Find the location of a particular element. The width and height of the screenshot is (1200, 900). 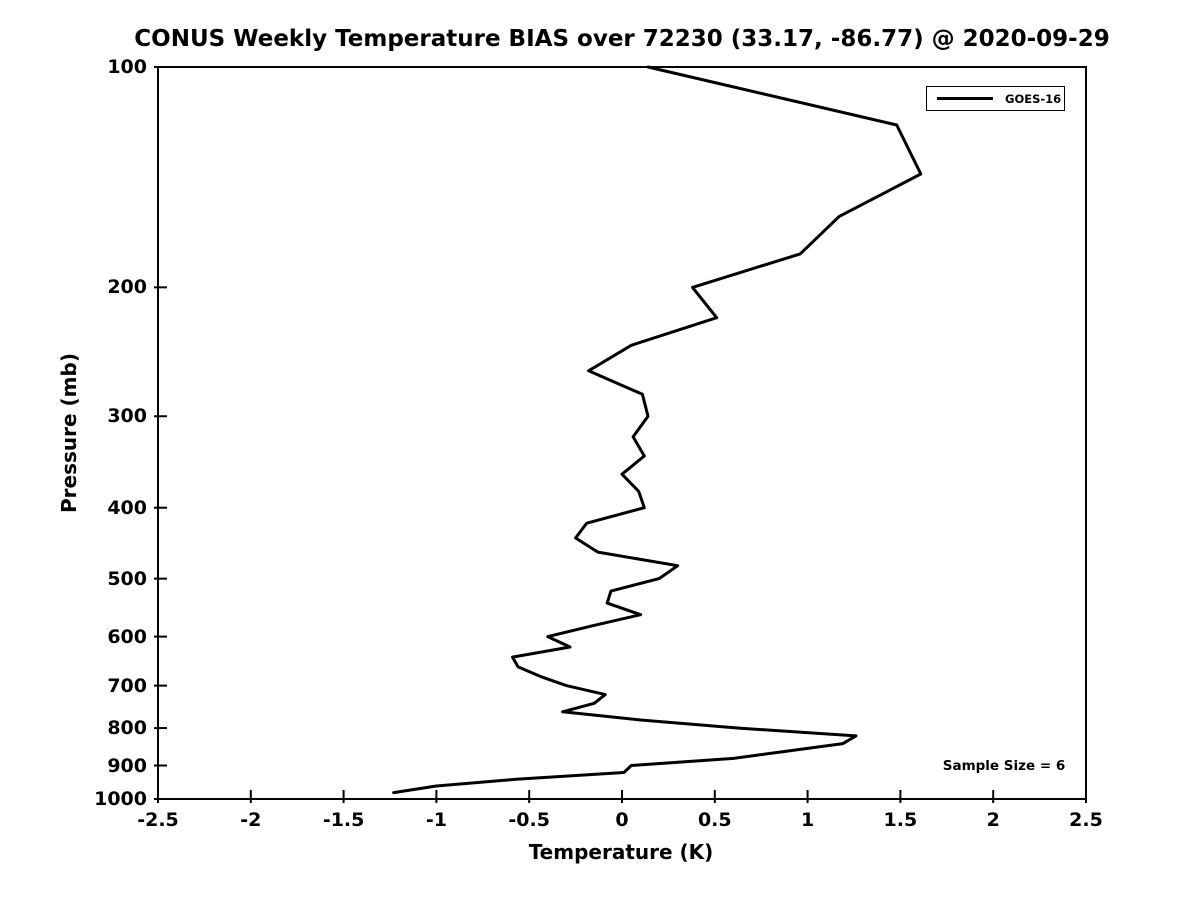

sample-size-annotation: Sample Size = 6 is located at coordinates (1004, 766).